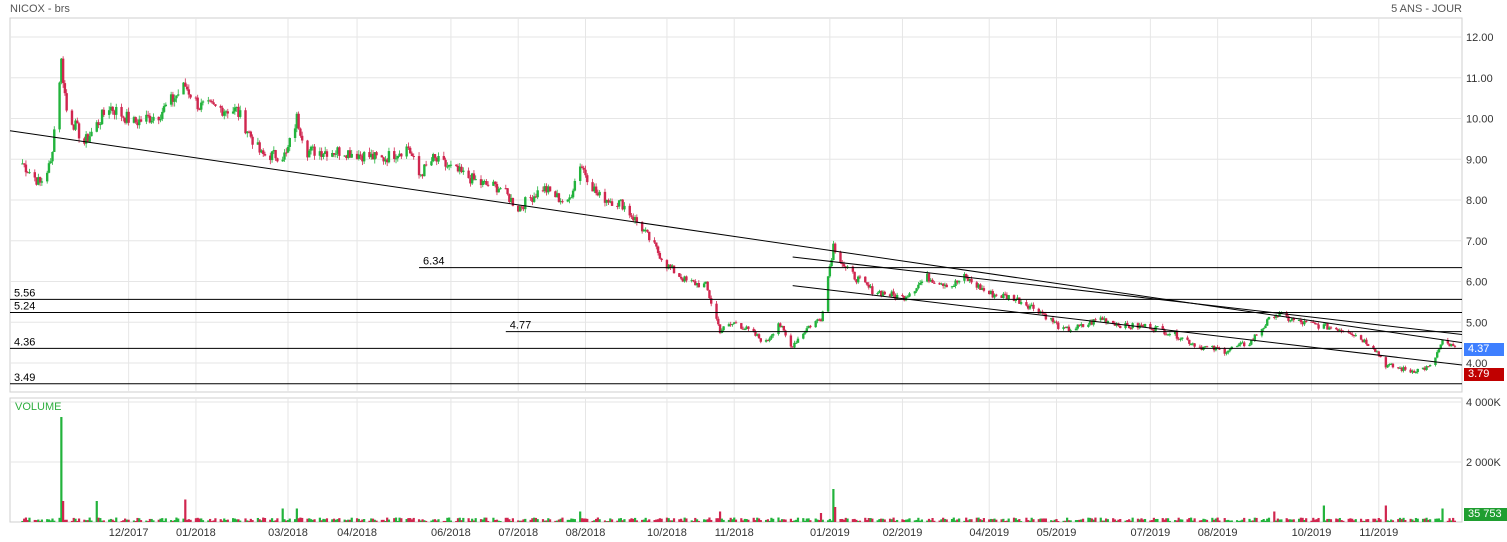 This screenshot has width=1507, height=542. Describe the element at coordinates (24, 342) in the screenshot. I see `level-label: 4.36` at that location.